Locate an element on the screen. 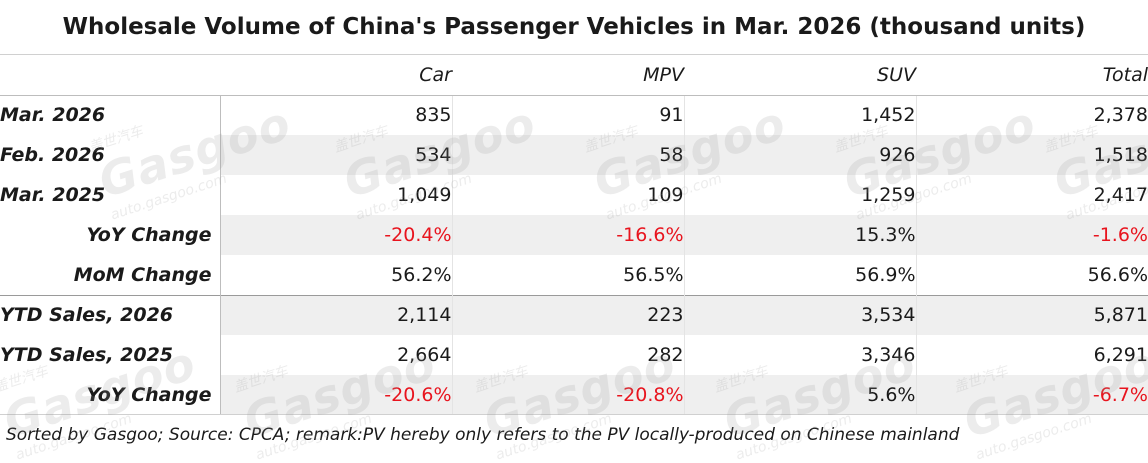  column-header-total: Total is located at coordinates (1032, 75).